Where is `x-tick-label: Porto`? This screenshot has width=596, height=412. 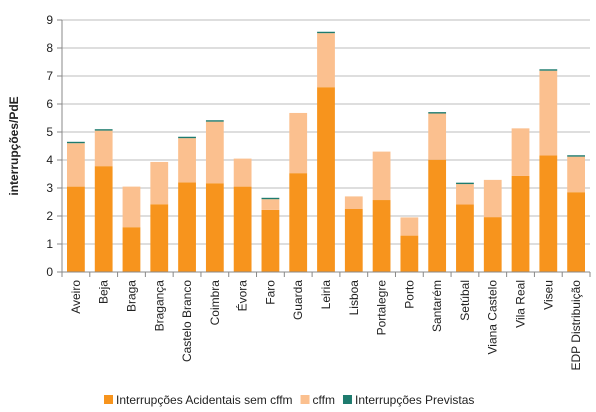
x-tick-label: Porto is located at coordinates (409, 294).